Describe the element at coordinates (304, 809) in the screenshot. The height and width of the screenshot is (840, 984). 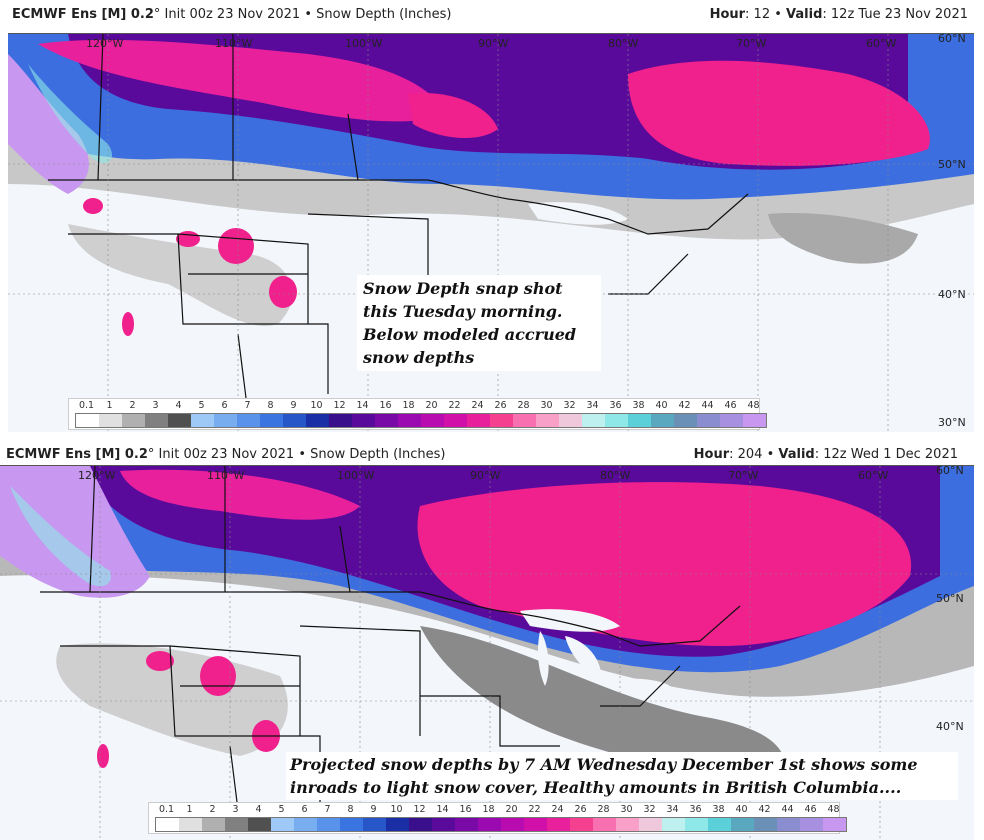
I see `colorbar-tick-label: 6` at that location.